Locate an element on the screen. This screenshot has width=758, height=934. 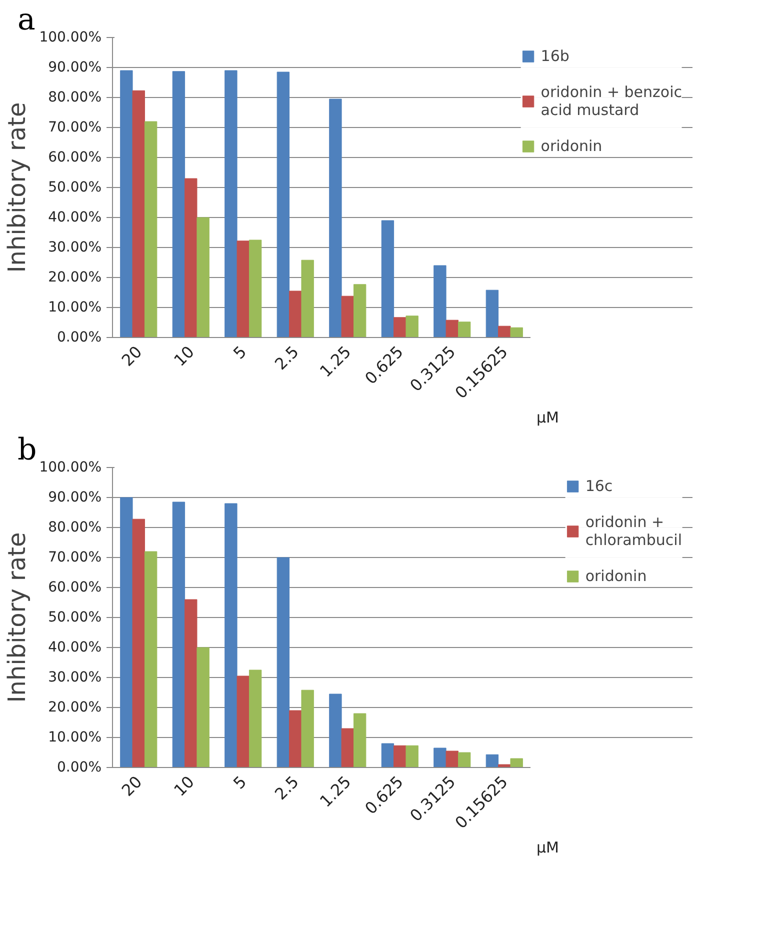
text: b is located at coordinates (27, 450).